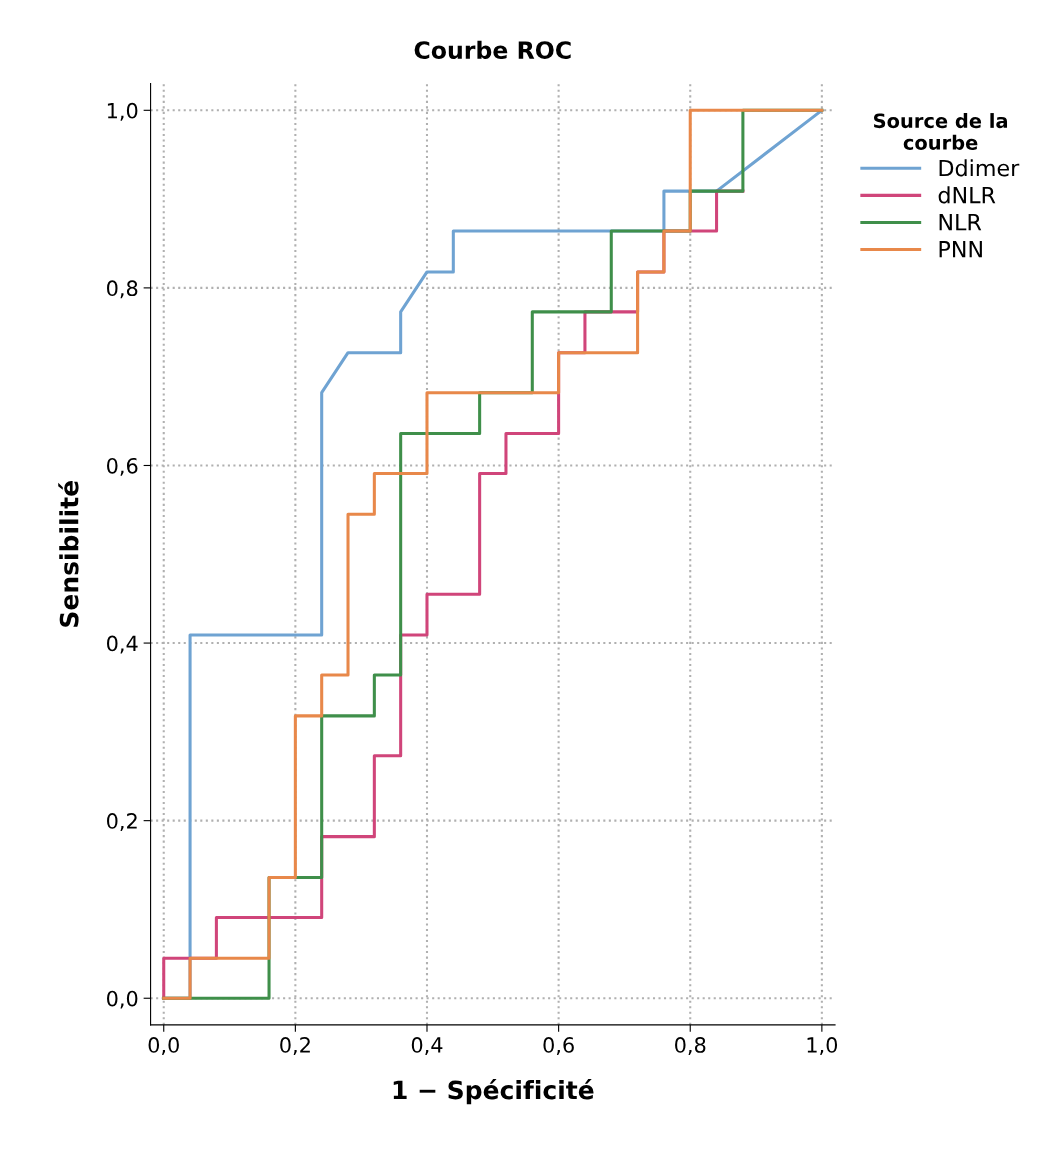 The image size is (1053, 1162). I want to click on x-tick-label: 0,0, so click(163, 1046).